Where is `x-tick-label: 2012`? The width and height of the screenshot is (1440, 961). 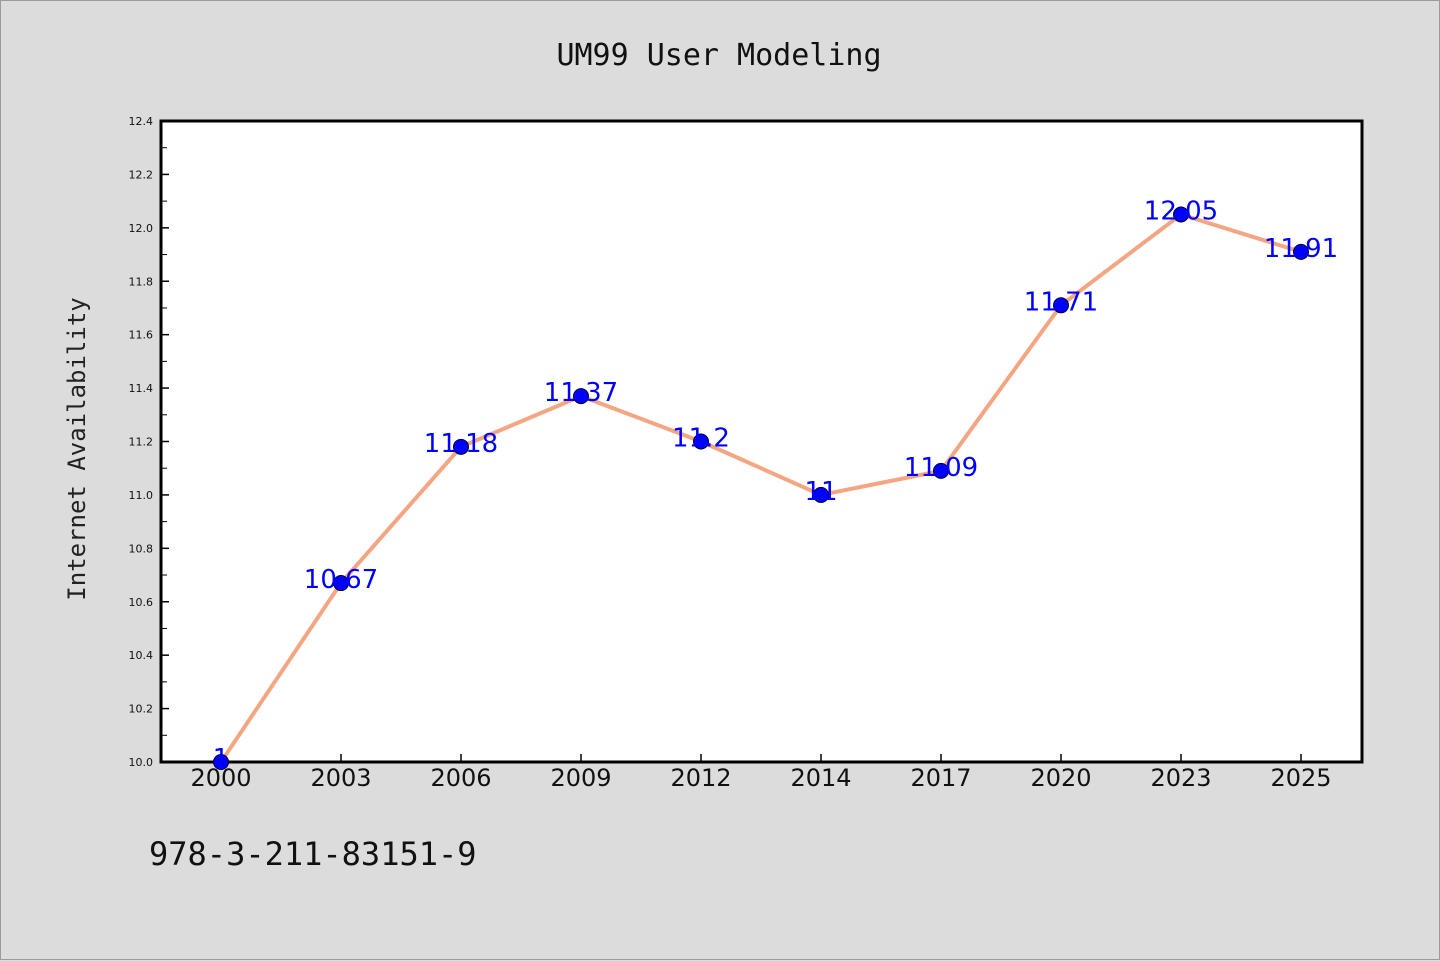 x-tick-label: 2012 is located at coordinates (700, 778).